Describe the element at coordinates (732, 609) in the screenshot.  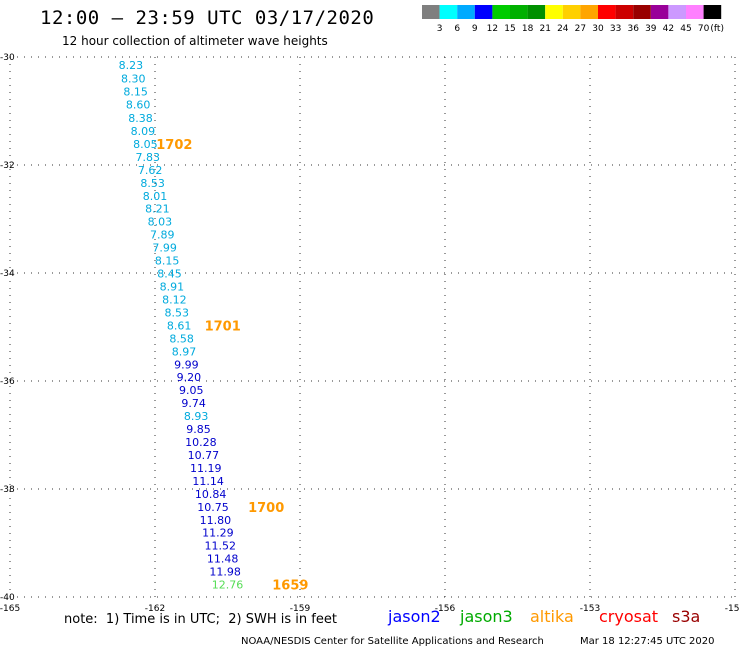
I see `lon-tick-label: -150` at that location.